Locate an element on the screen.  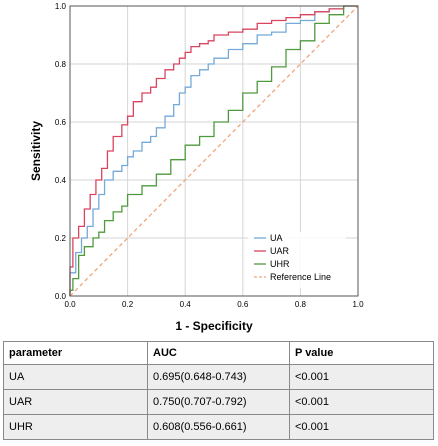
cell-auc: 0.608(0.556-0.661) is located at coordinates (218, 427).